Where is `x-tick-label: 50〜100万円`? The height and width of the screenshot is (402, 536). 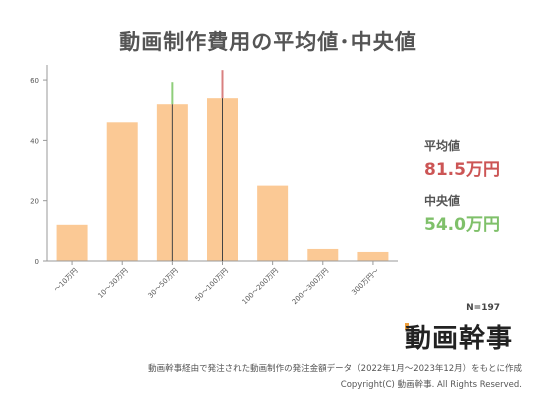 x-tick-label: 50〜100万円 is located at coordinates (212, 285).